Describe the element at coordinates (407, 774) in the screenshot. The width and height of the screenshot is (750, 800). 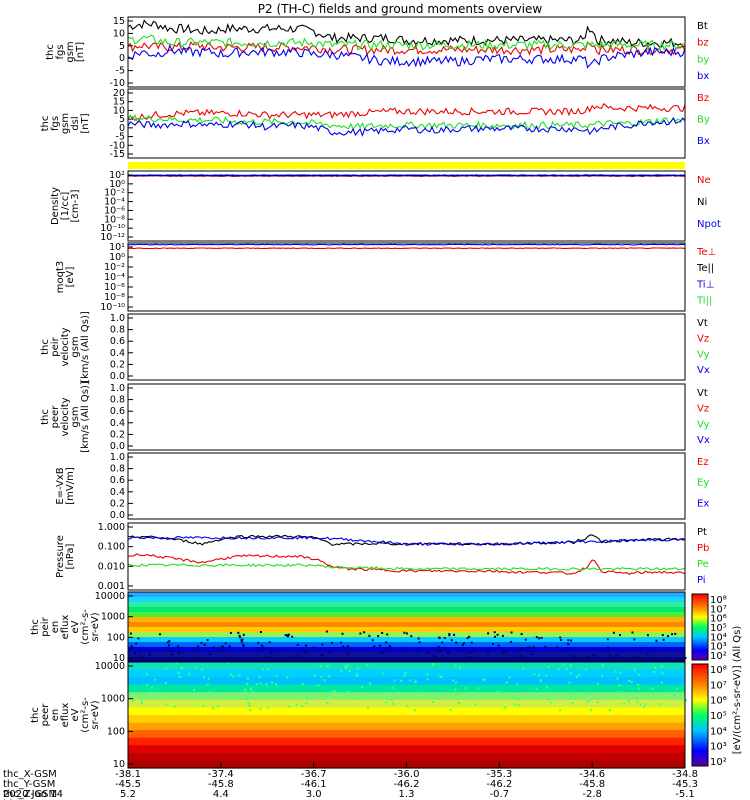
I see `x-tick-label: -36.0` at that location.